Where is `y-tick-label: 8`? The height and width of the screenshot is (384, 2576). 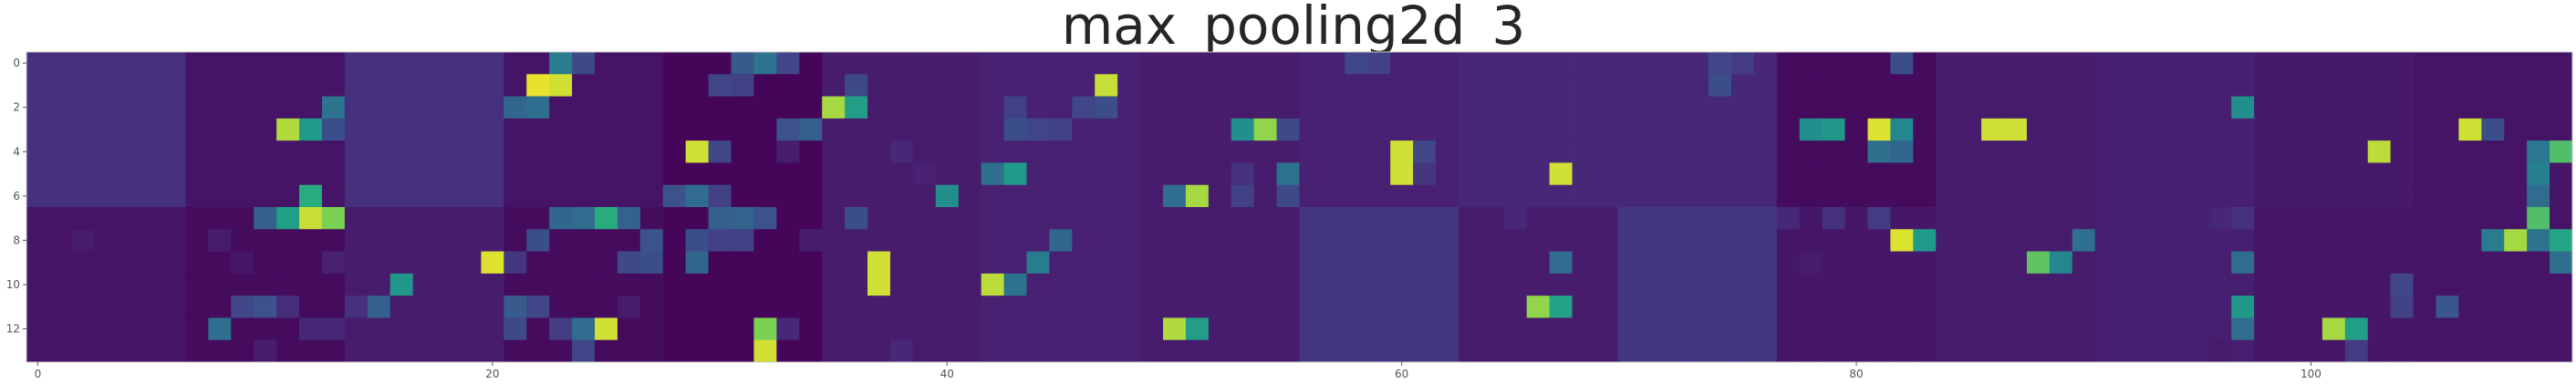 y-tick-label: 8 is located at coordinates (16, 240).